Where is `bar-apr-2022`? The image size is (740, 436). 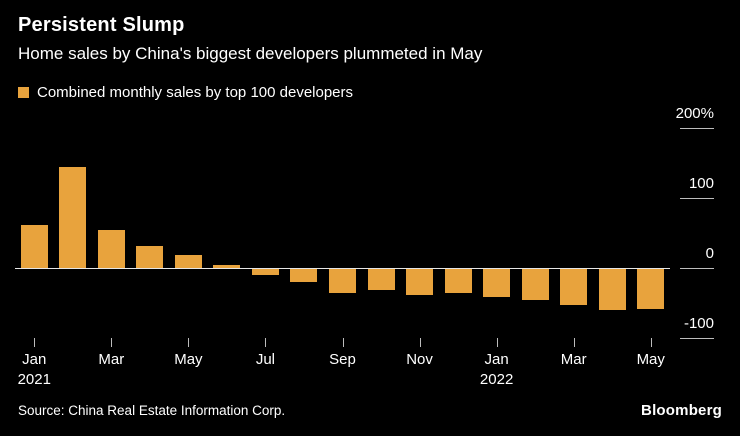
bar-apr-2022 is located at coordinates (612, 289).